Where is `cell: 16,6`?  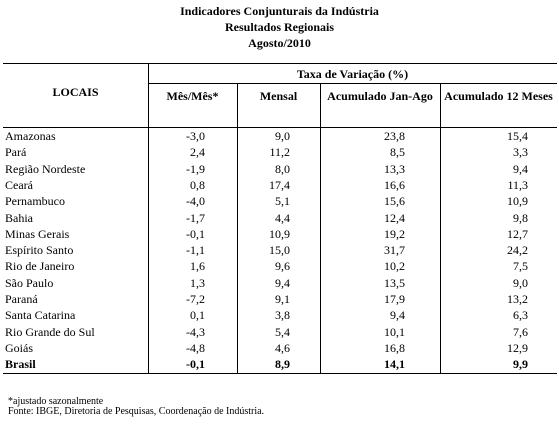 cell: 16,6 is located at coordinates (394, 184).